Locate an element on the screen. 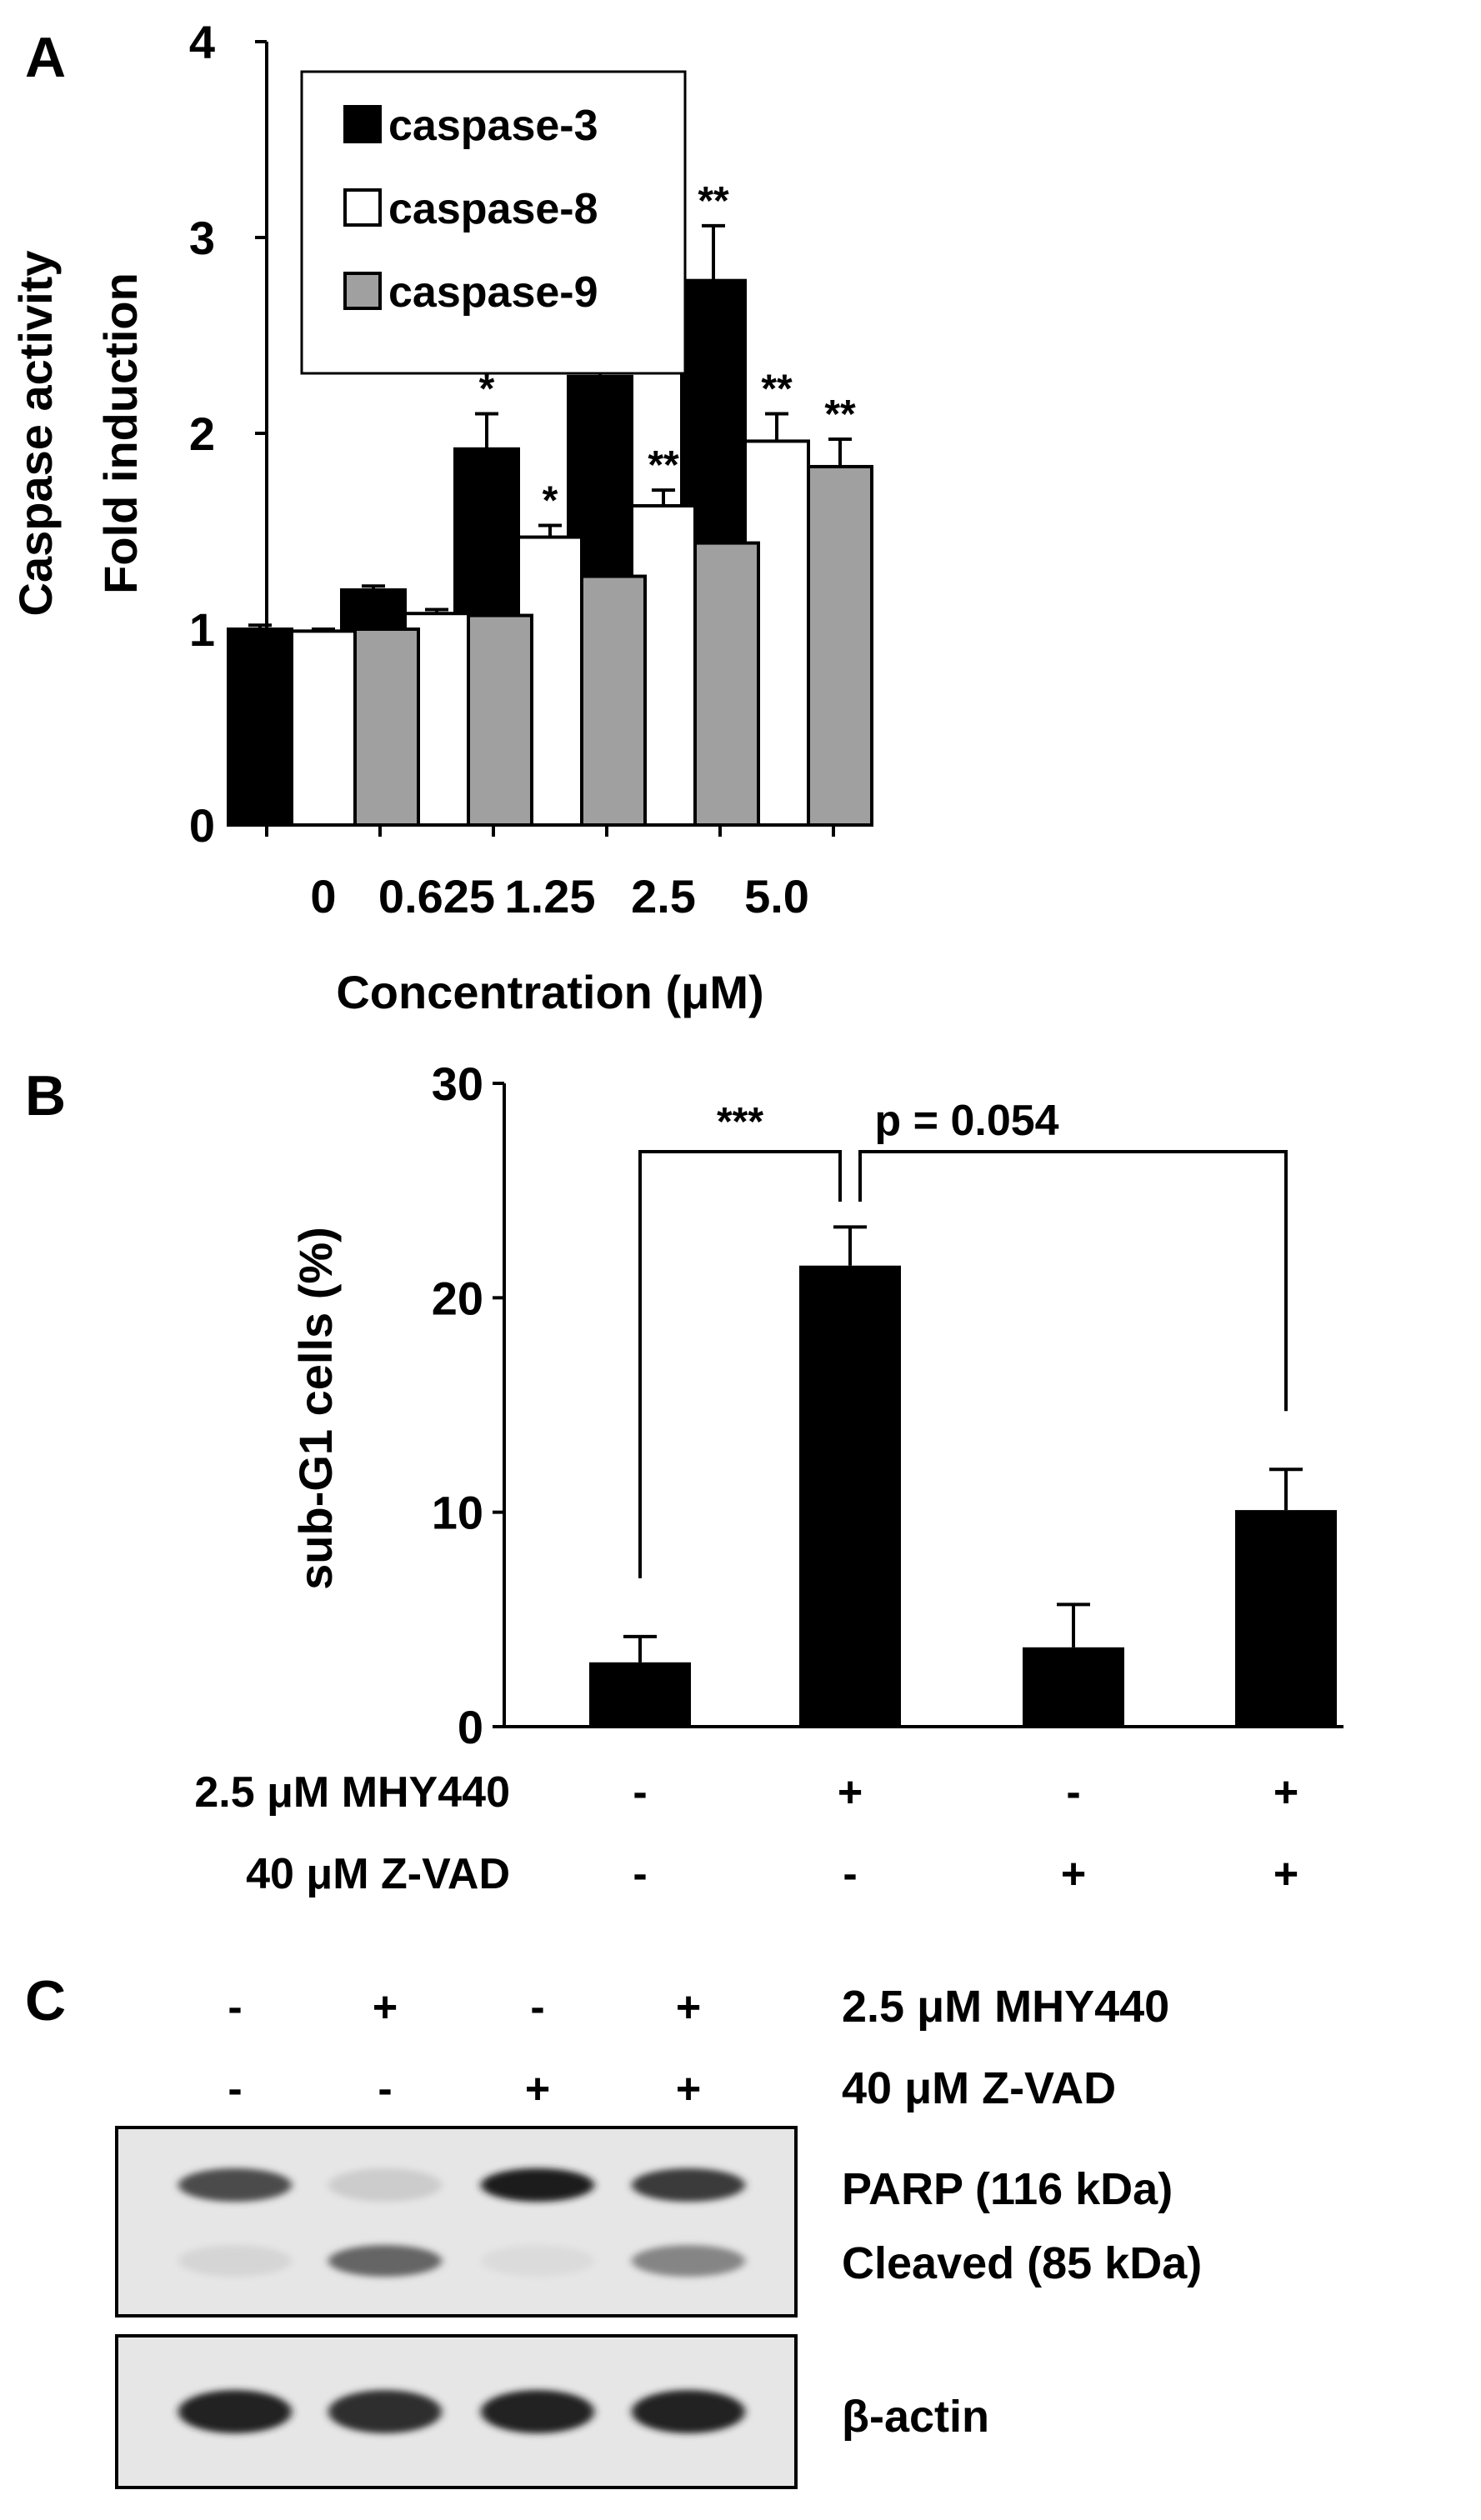  x-tick-label: 0.625 is located at coordinates (437, 896).